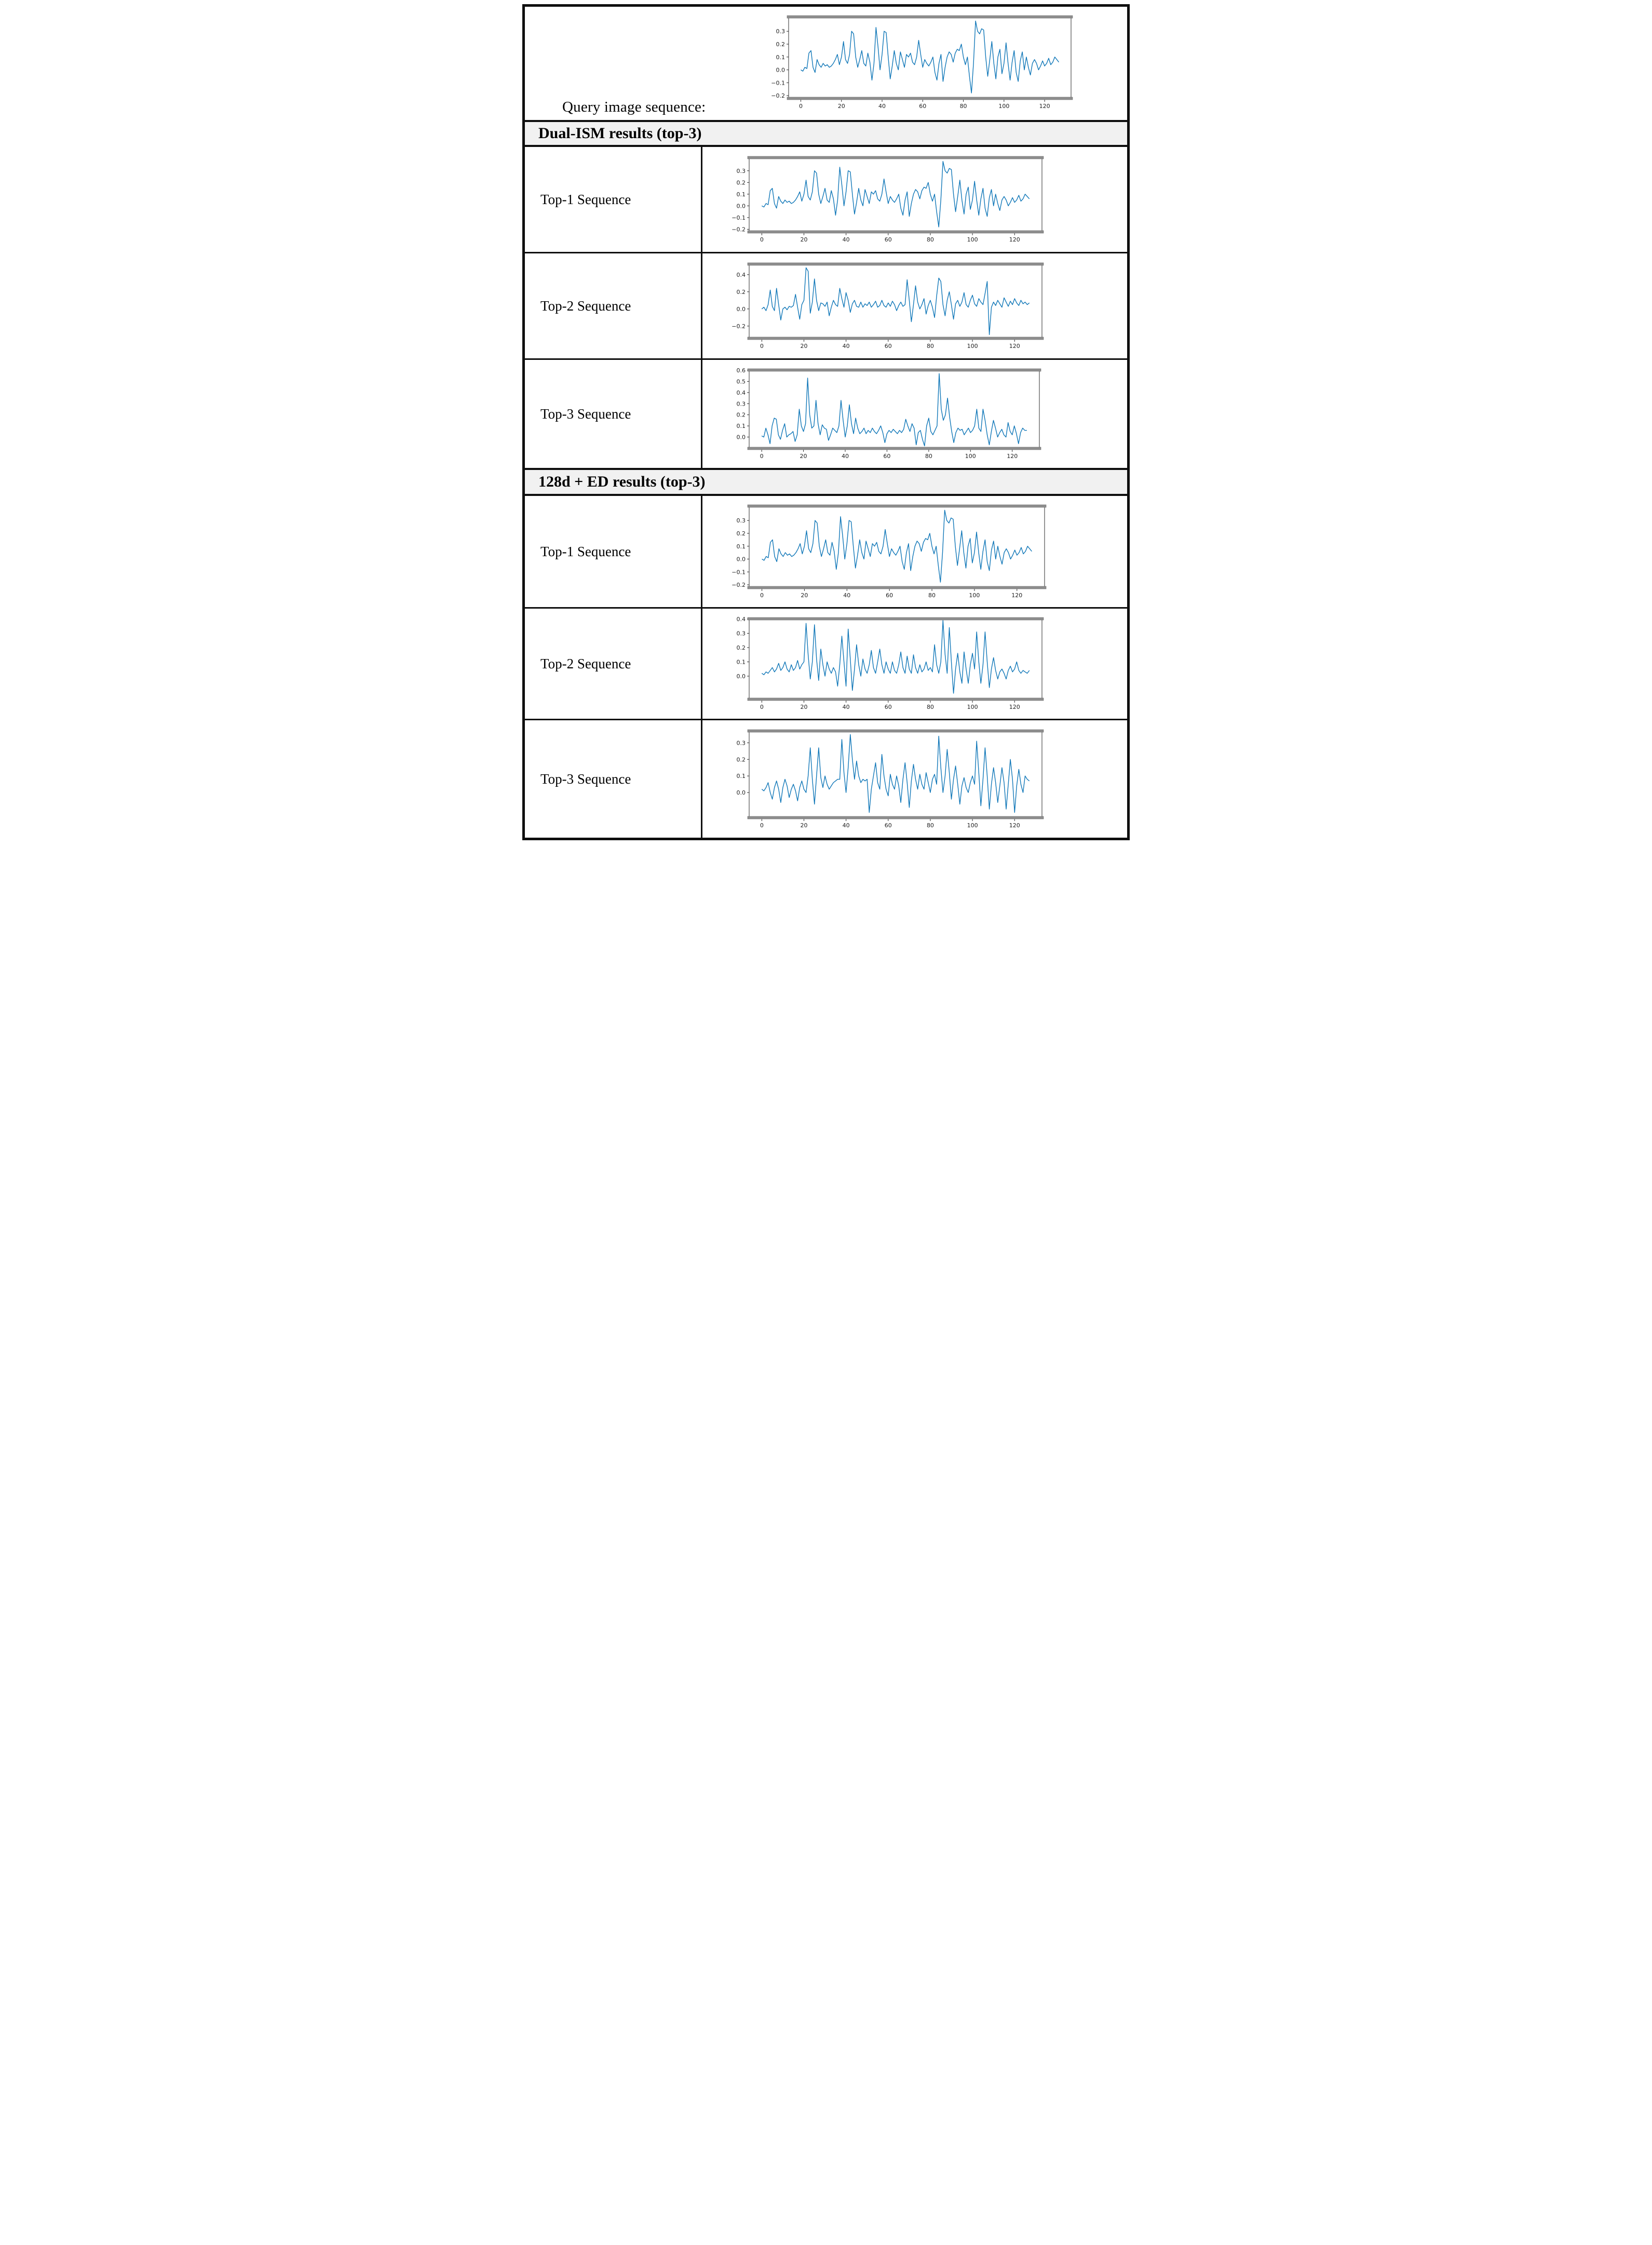 The image size is (1652, 2245). Describe the element at coordinates (586, 779) in the screenshot. I see `row-label-text: Top-3 Sequence` at that location.